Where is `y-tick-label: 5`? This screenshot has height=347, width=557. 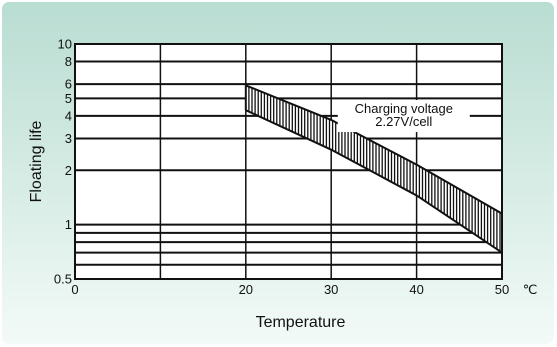 y-tick-label: 5 is located at coordinates (68, 98).